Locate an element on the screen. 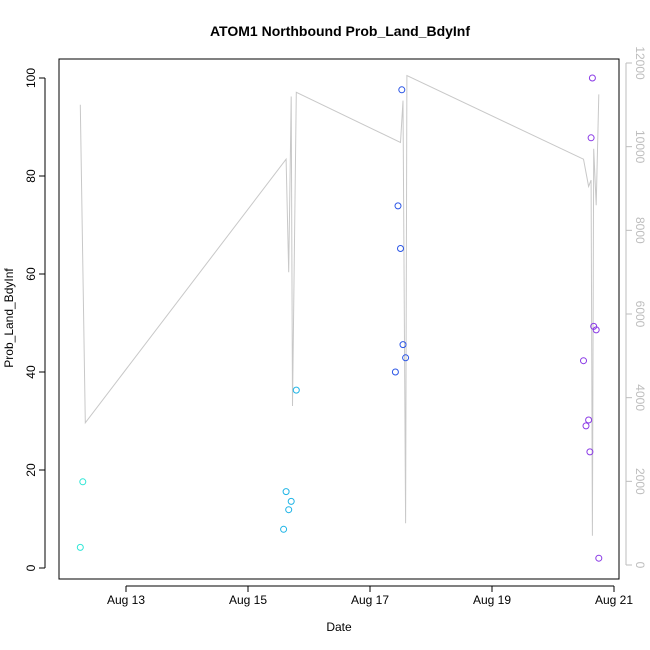  y-axis-label: Prob_Land_BdyInf is located at coordinates (9, 318).